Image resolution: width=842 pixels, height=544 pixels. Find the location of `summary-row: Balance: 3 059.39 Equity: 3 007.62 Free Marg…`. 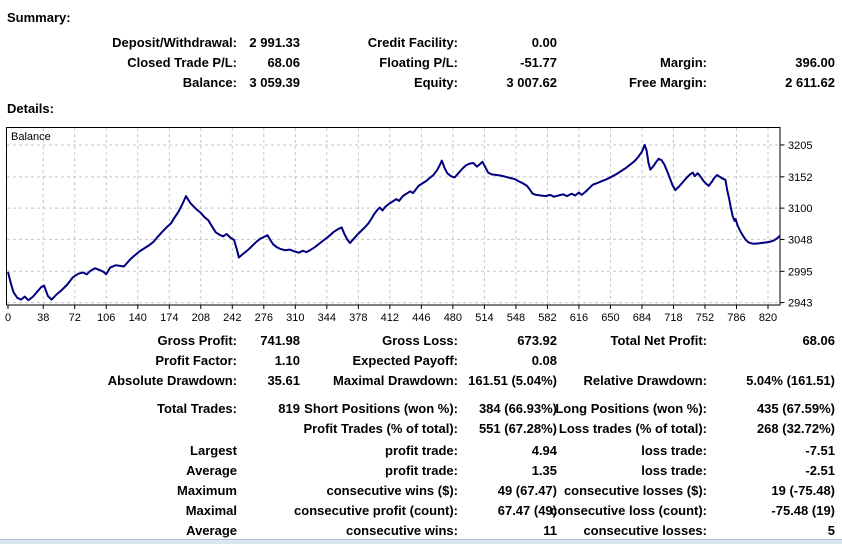

summary-row: Balance: 3 059.39 Equity: 3 007.62 Free Marg… is located at coordinates (417, 82).